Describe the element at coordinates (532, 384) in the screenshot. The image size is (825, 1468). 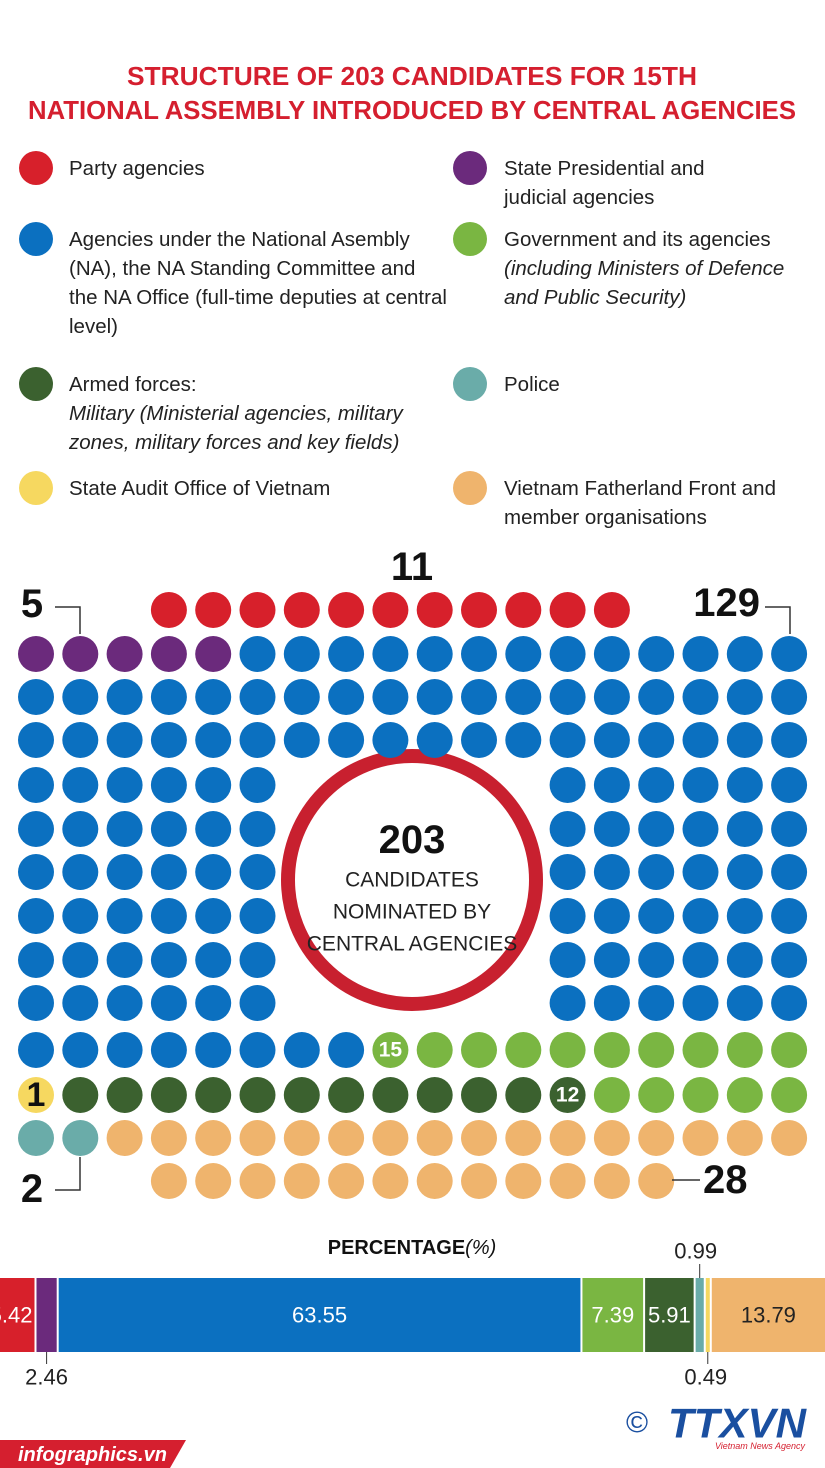
I see `legend-label: Police` at that location.